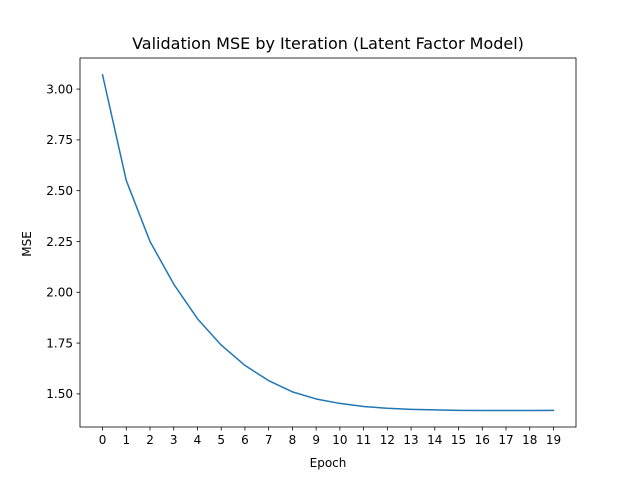  I want to click on y-tick-label: 2.00, so click(59, 293).